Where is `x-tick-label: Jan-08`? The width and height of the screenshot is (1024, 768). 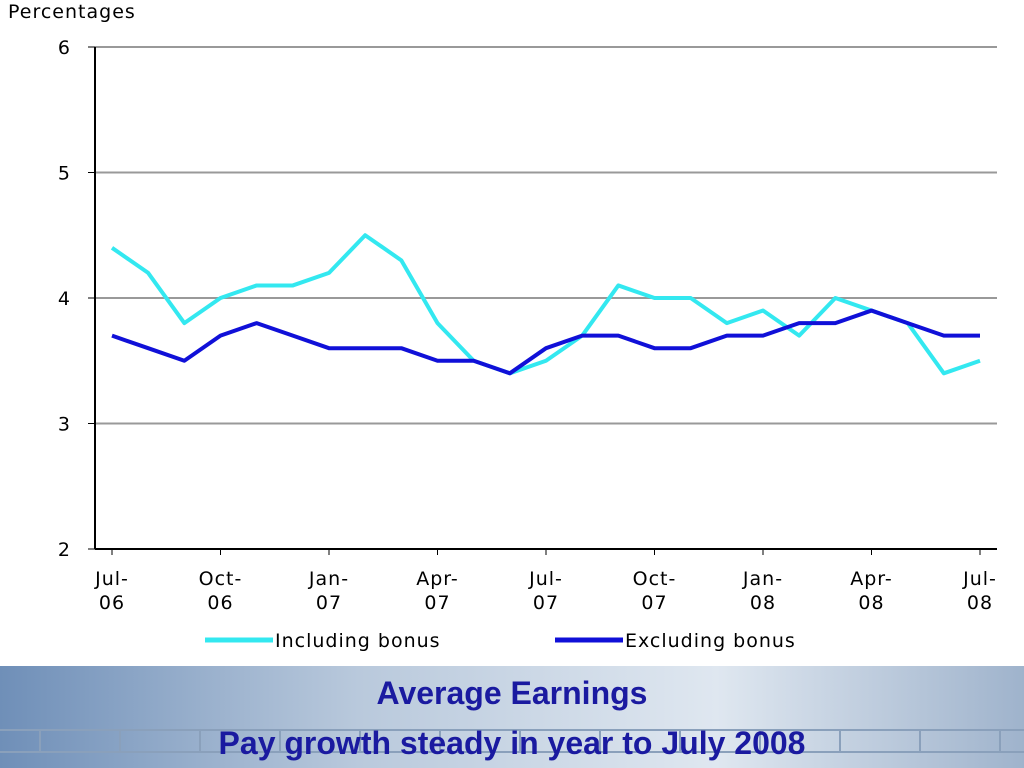
x-tick-label: Jan-08 is located at coordinates (762, 591).